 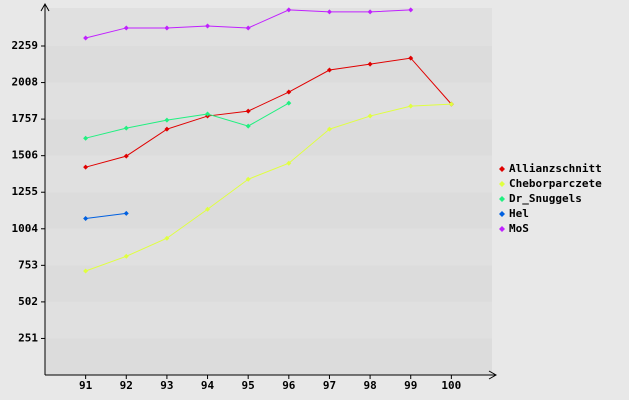 I want to click on x-tick-label: 96, so click(x=289, y=385).